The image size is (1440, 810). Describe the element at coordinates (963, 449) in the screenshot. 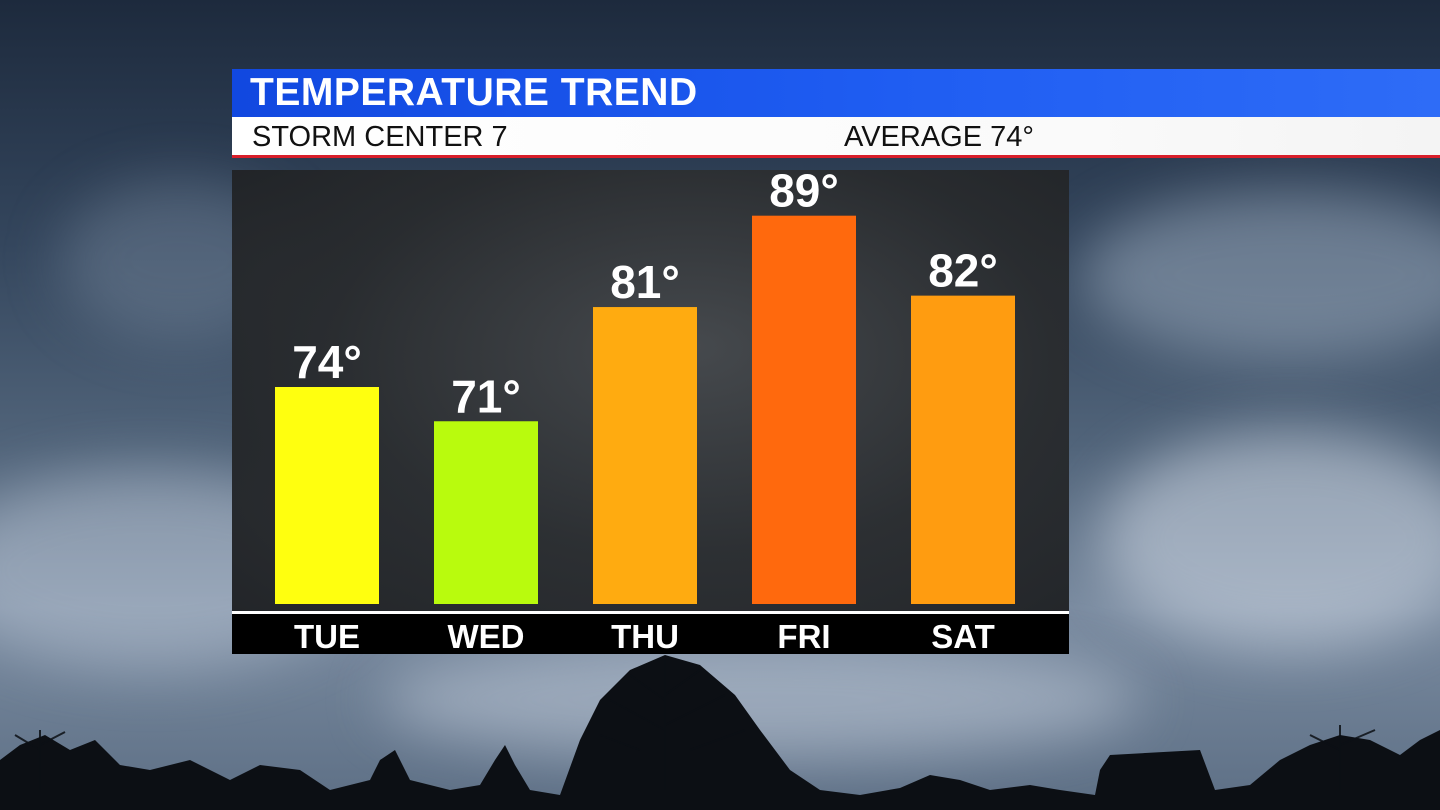

I see `bar-sat` at that location.